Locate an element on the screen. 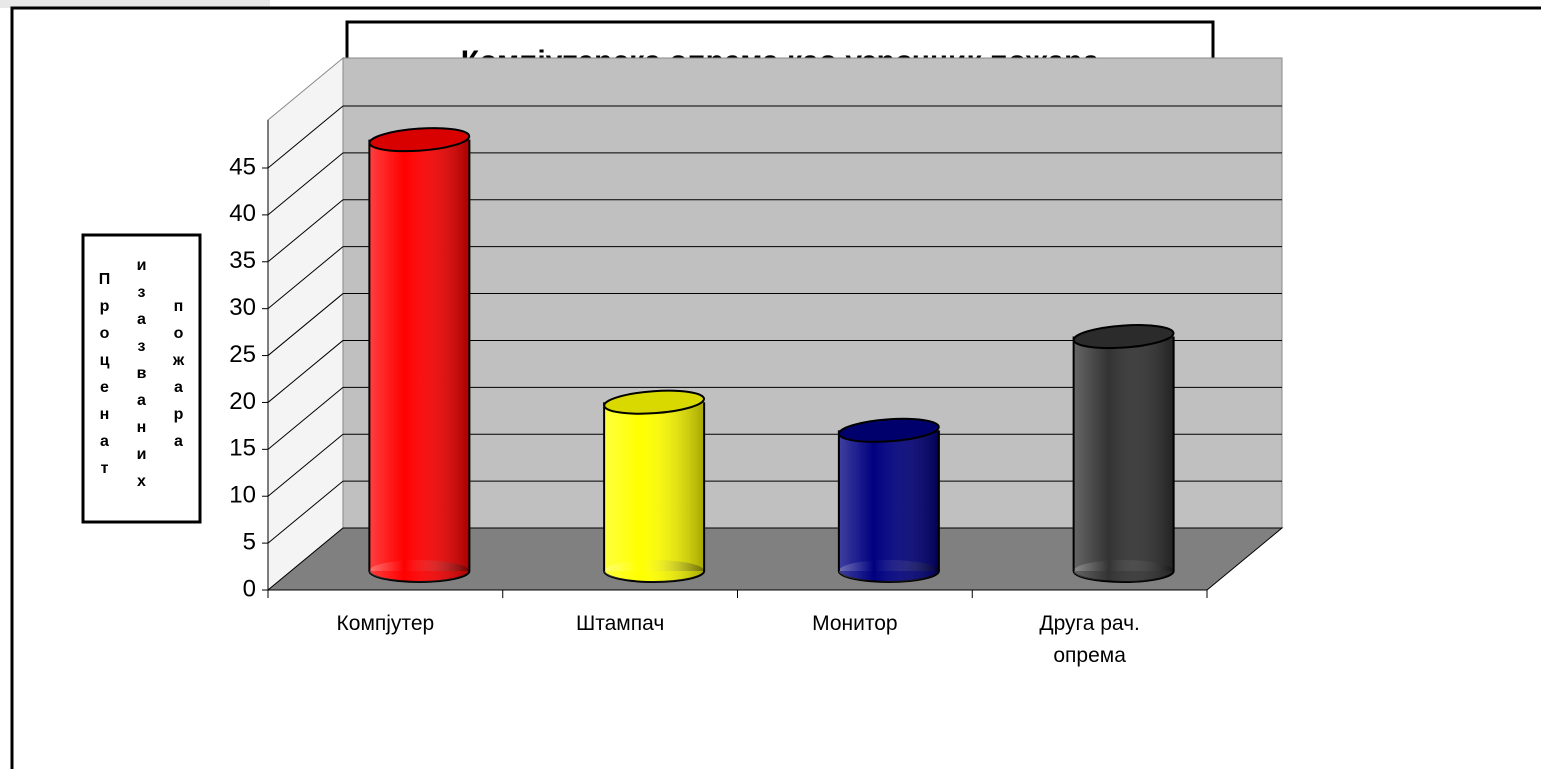 This screenshot has height=769, width=1541. y-tick-label: 45 is located at coordinates (242, 166).